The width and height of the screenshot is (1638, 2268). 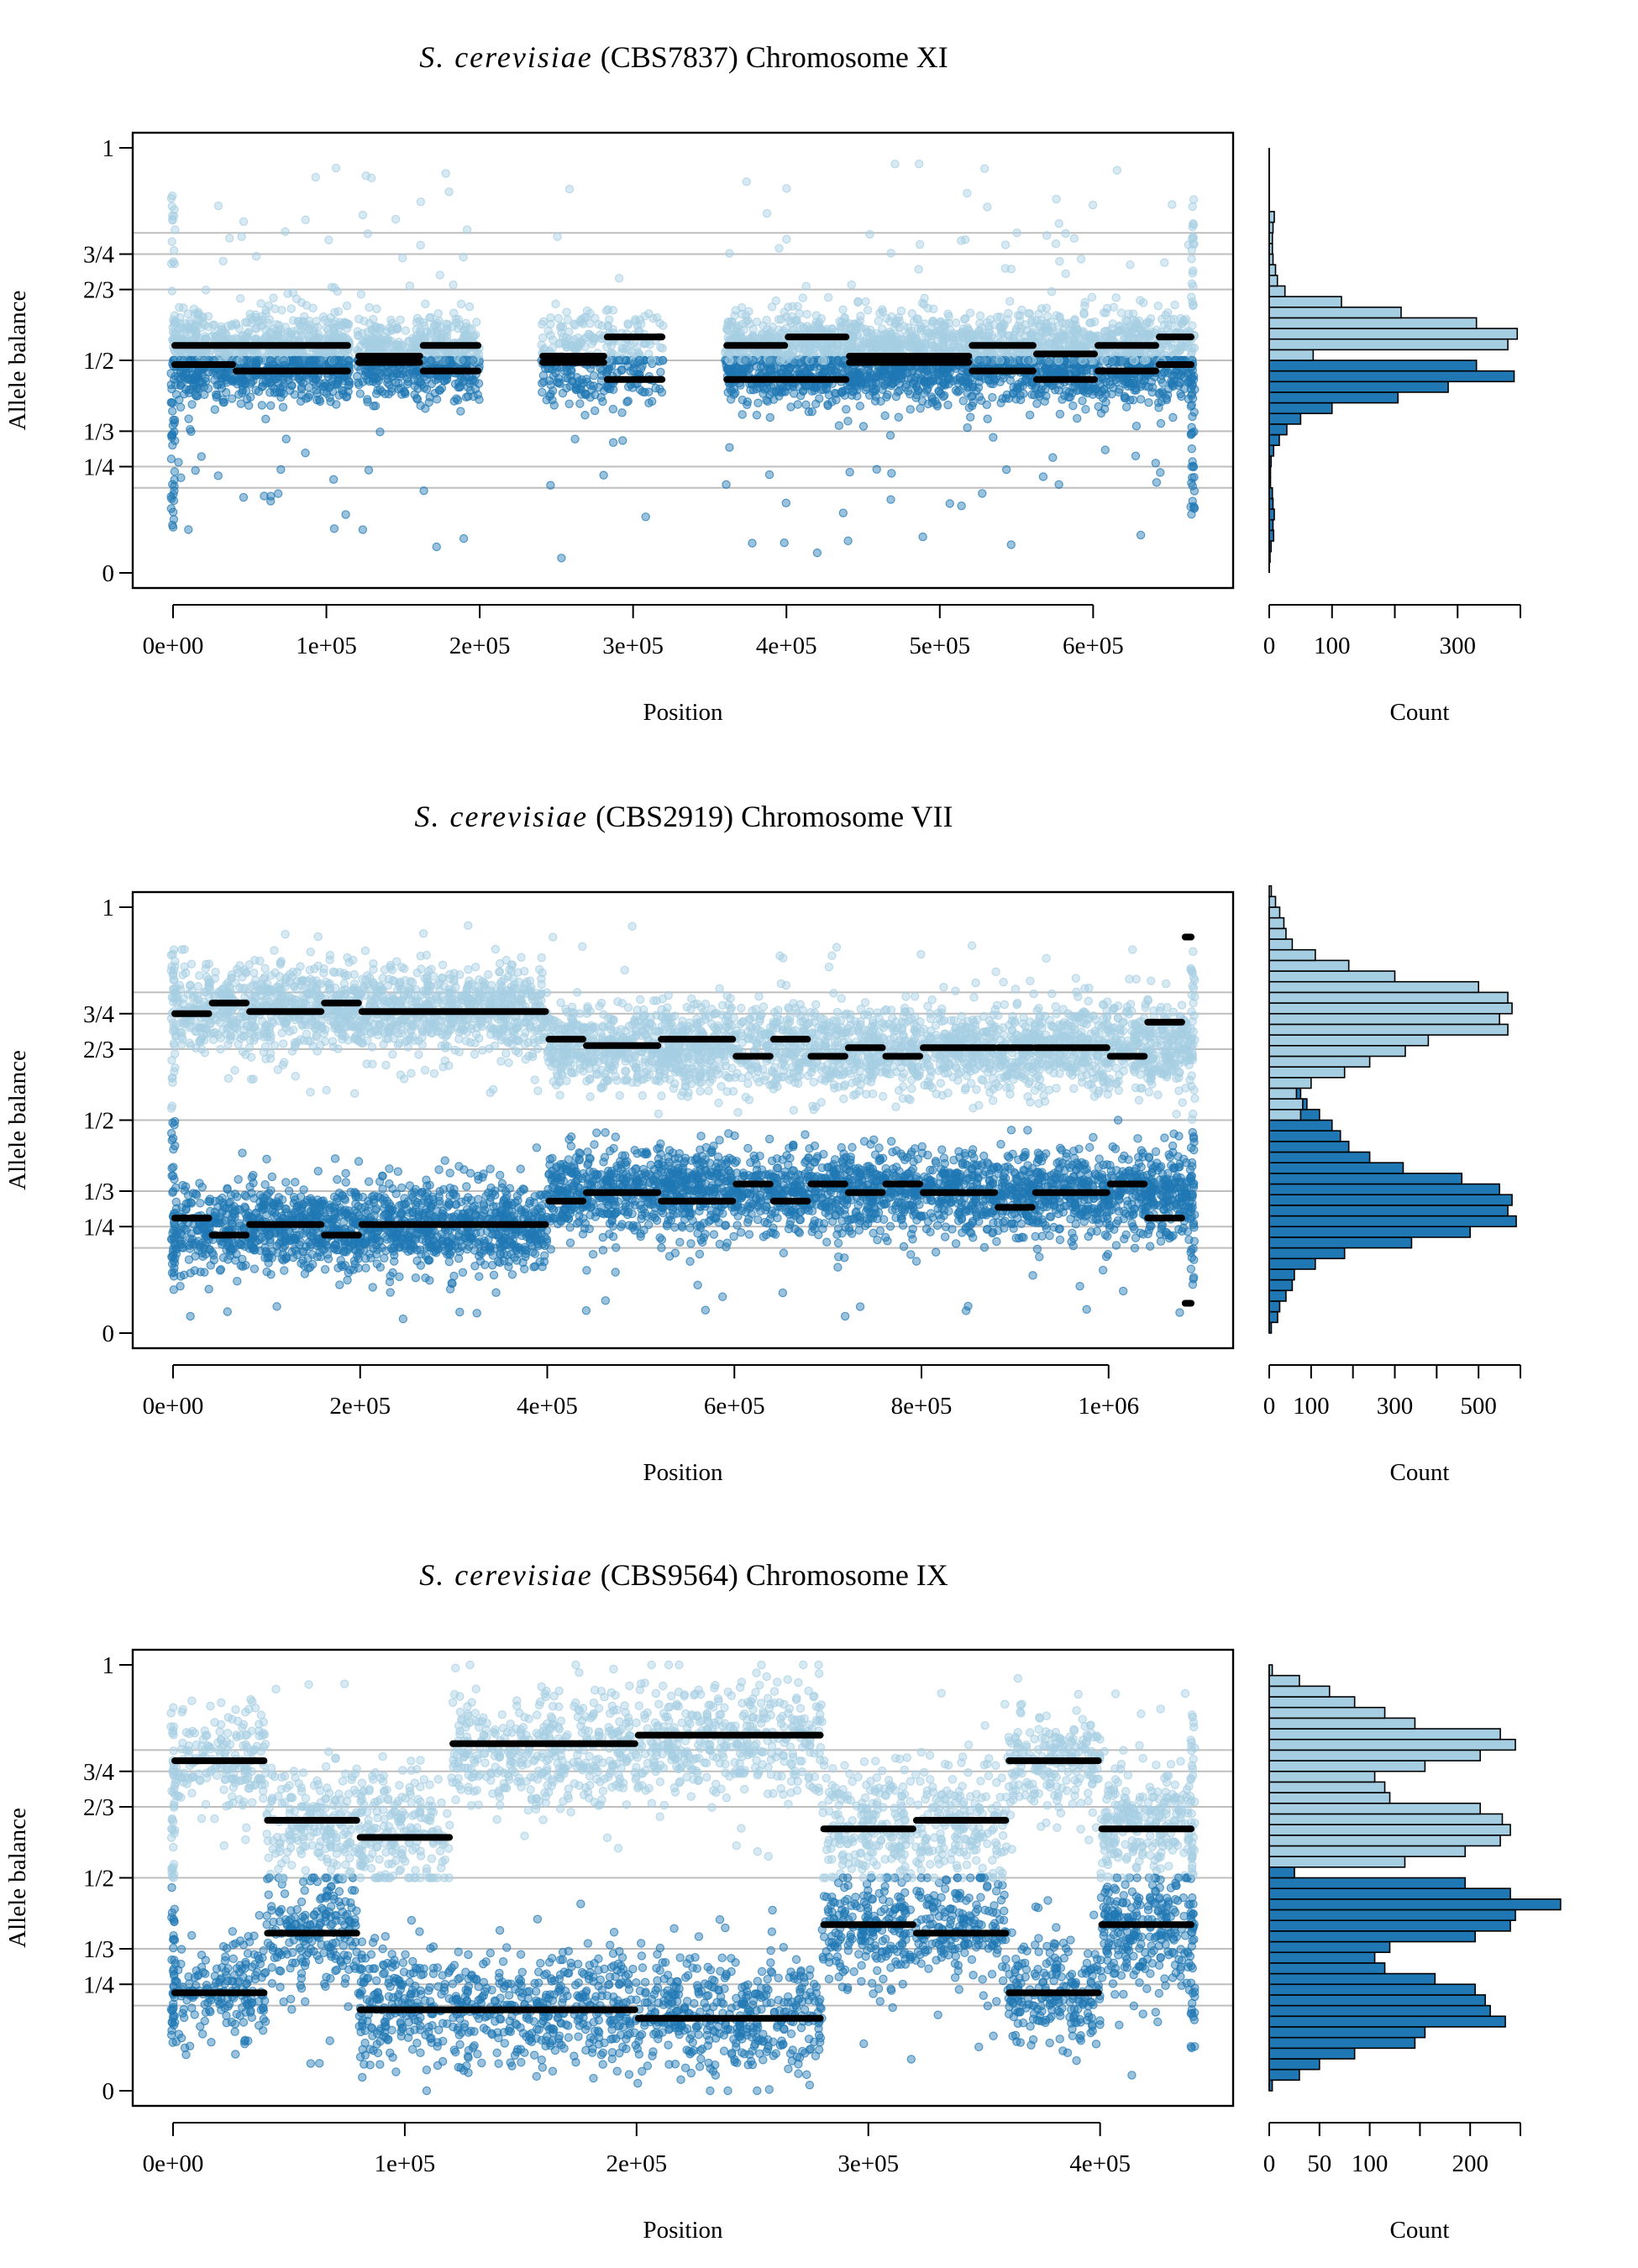 I want to click on data-points, so click(x=683, y=361).